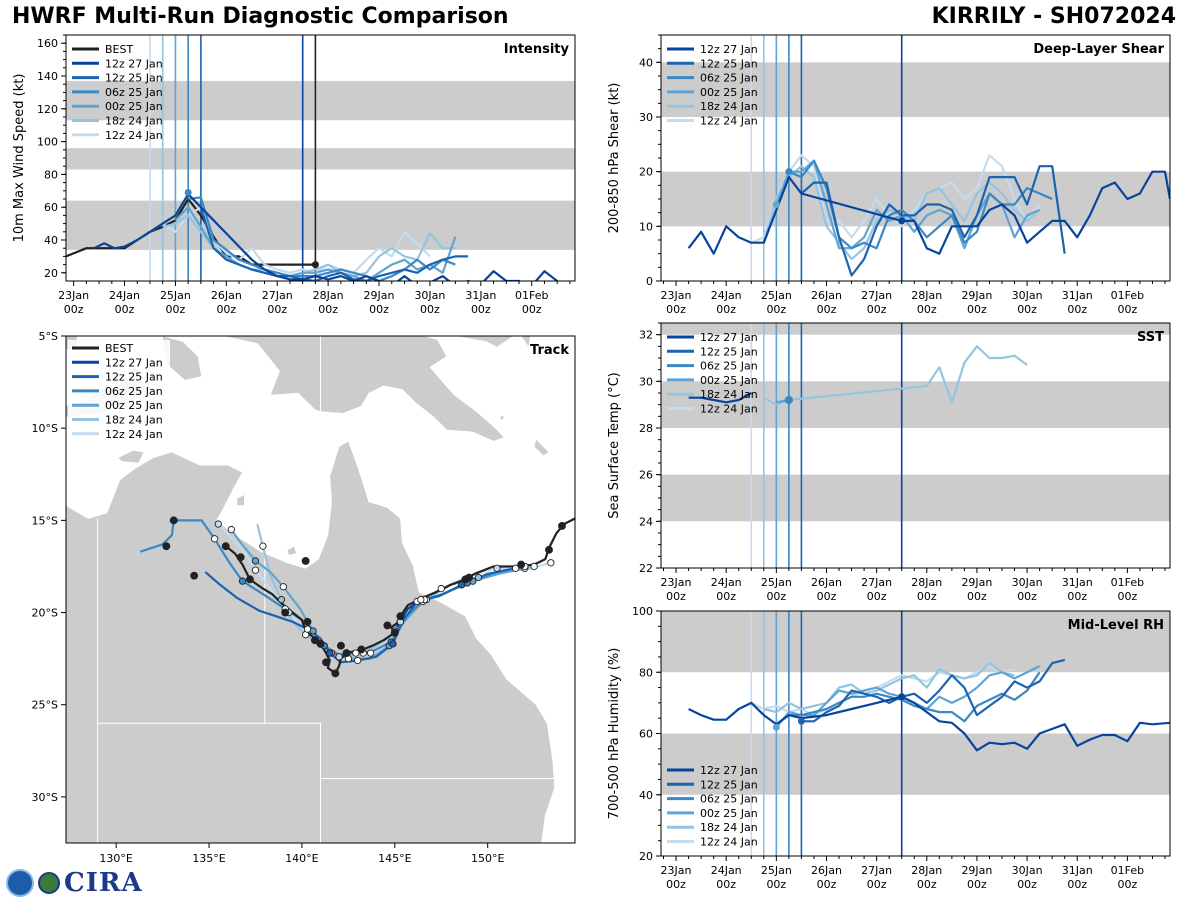 The image size is (1200, 900). Describe the element at coordinates (51, 240) in the screenshot. I see `y-tick-label: 40` at that location.